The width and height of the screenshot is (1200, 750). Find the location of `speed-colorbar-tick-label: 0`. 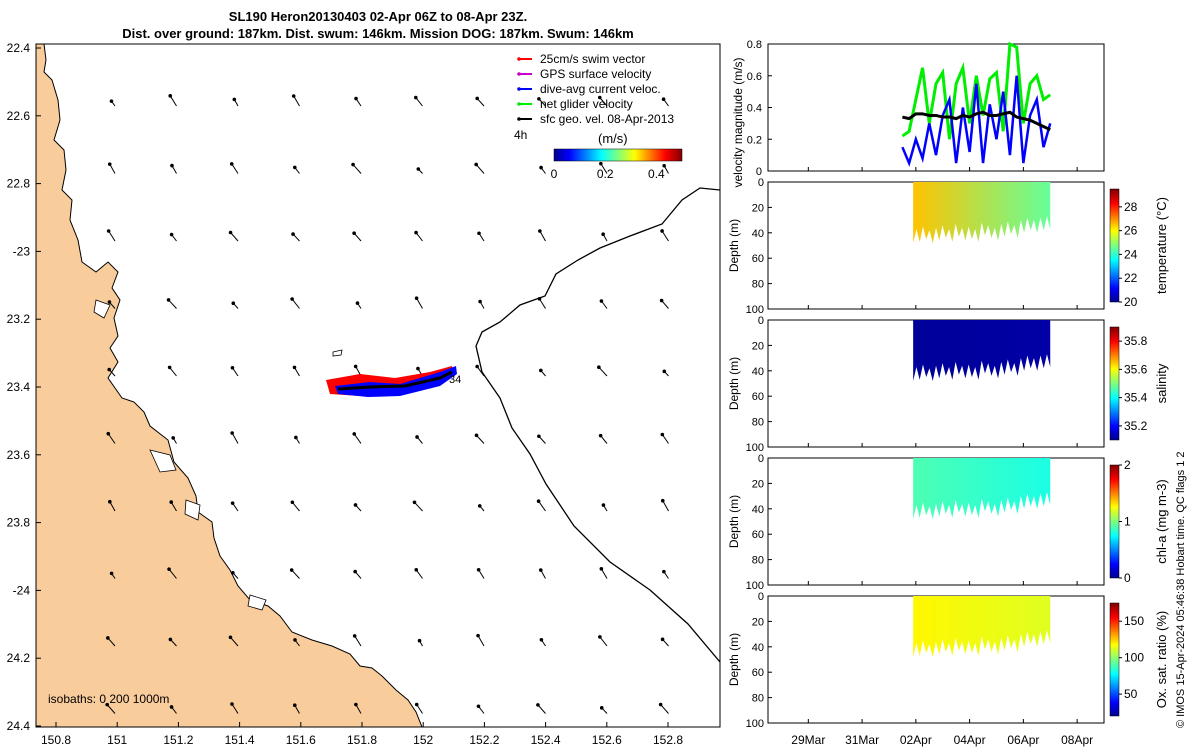

speed-colorbar-tick-label: 0 is located at coordinates (554, 174).